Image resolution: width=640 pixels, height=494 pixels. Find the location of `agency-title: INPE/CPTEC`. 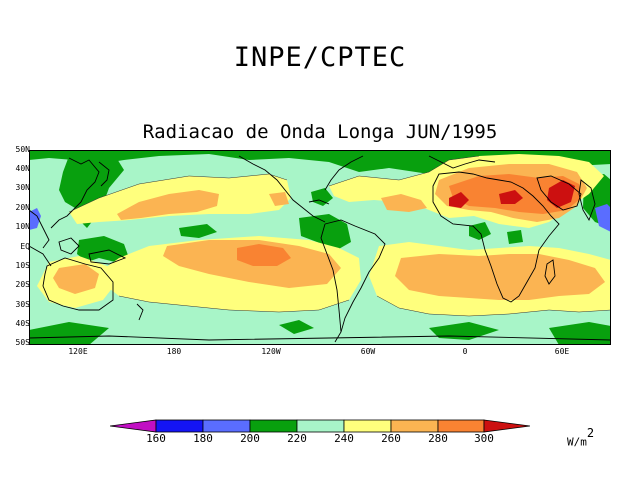

agency-title: INPE/CPTEC is located at coordinates (320, 57).